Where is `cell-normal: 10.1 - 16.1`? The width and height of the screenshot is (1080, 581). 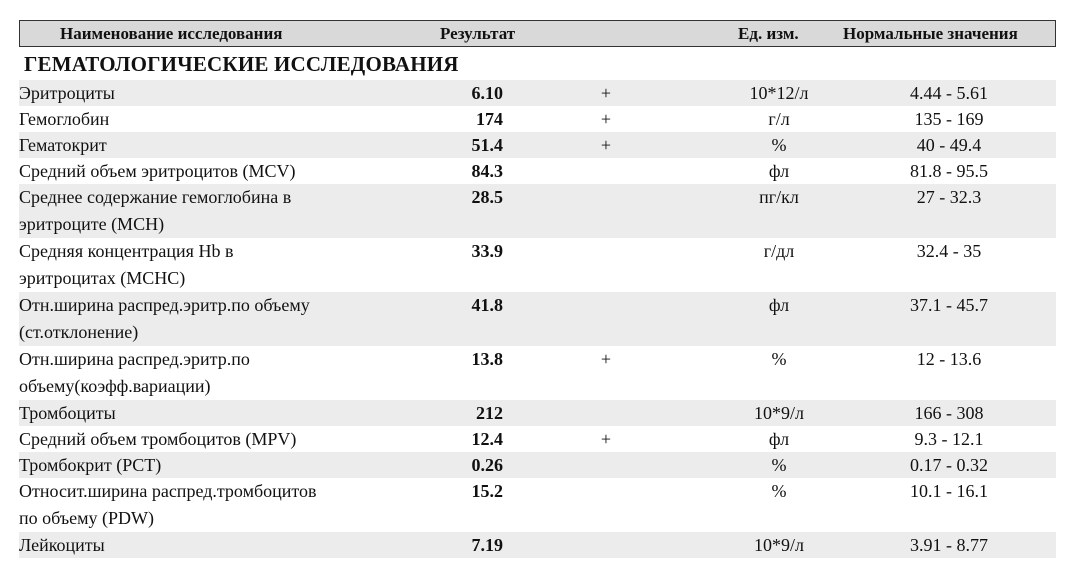 cell-normal: 10.1 - 16.1 is located at coordinates (949, 491).